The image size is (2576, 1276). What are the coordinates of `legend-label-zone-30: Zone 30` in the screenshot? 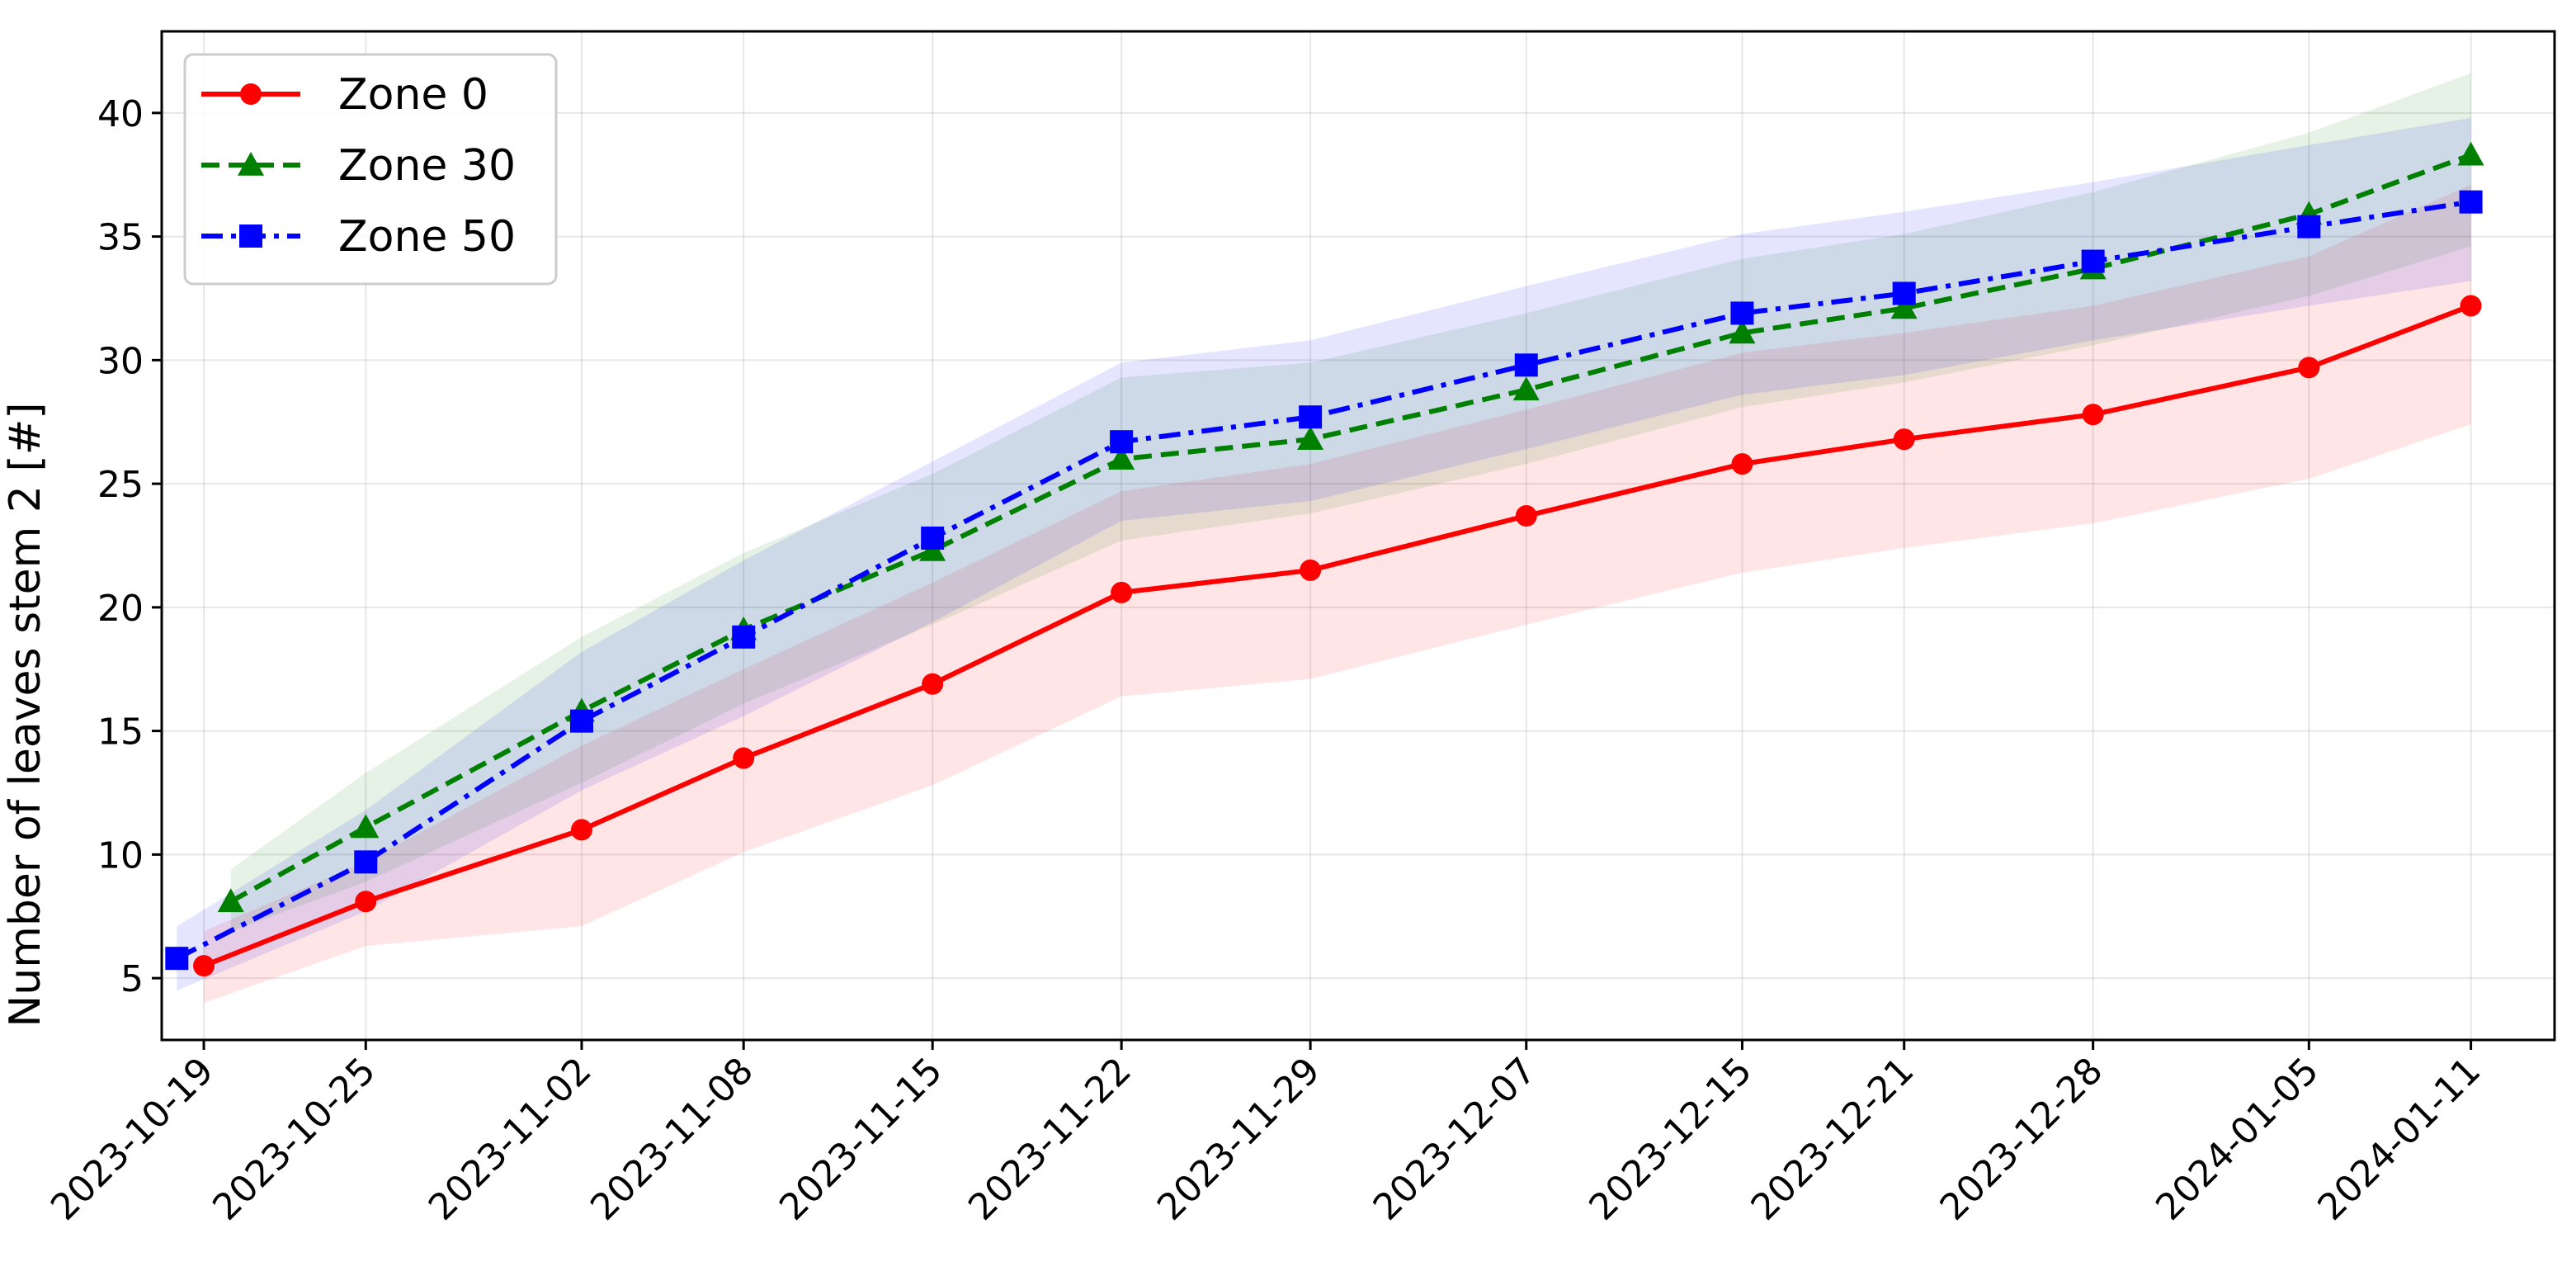 It's located at (427, 166).